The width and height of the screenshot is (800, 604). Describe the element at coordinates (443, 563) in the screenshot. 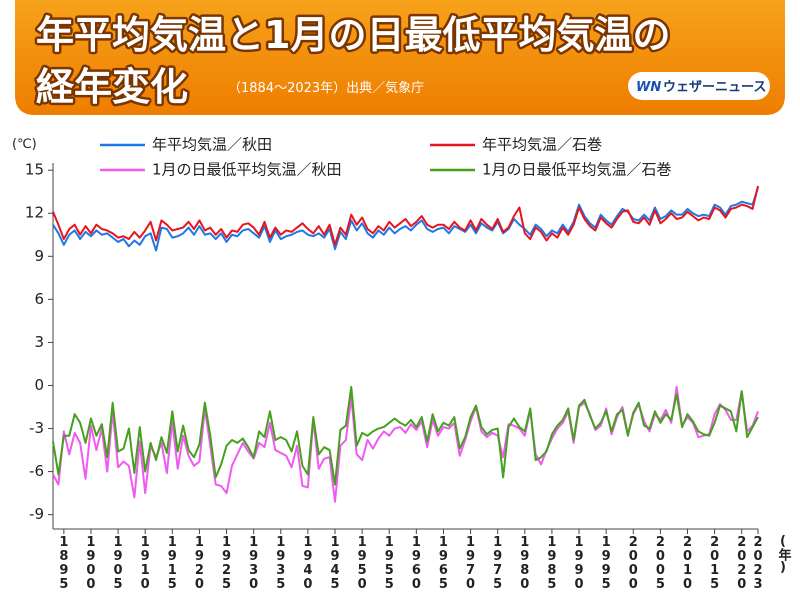

I see `x-tick-label: 1965` at that location.